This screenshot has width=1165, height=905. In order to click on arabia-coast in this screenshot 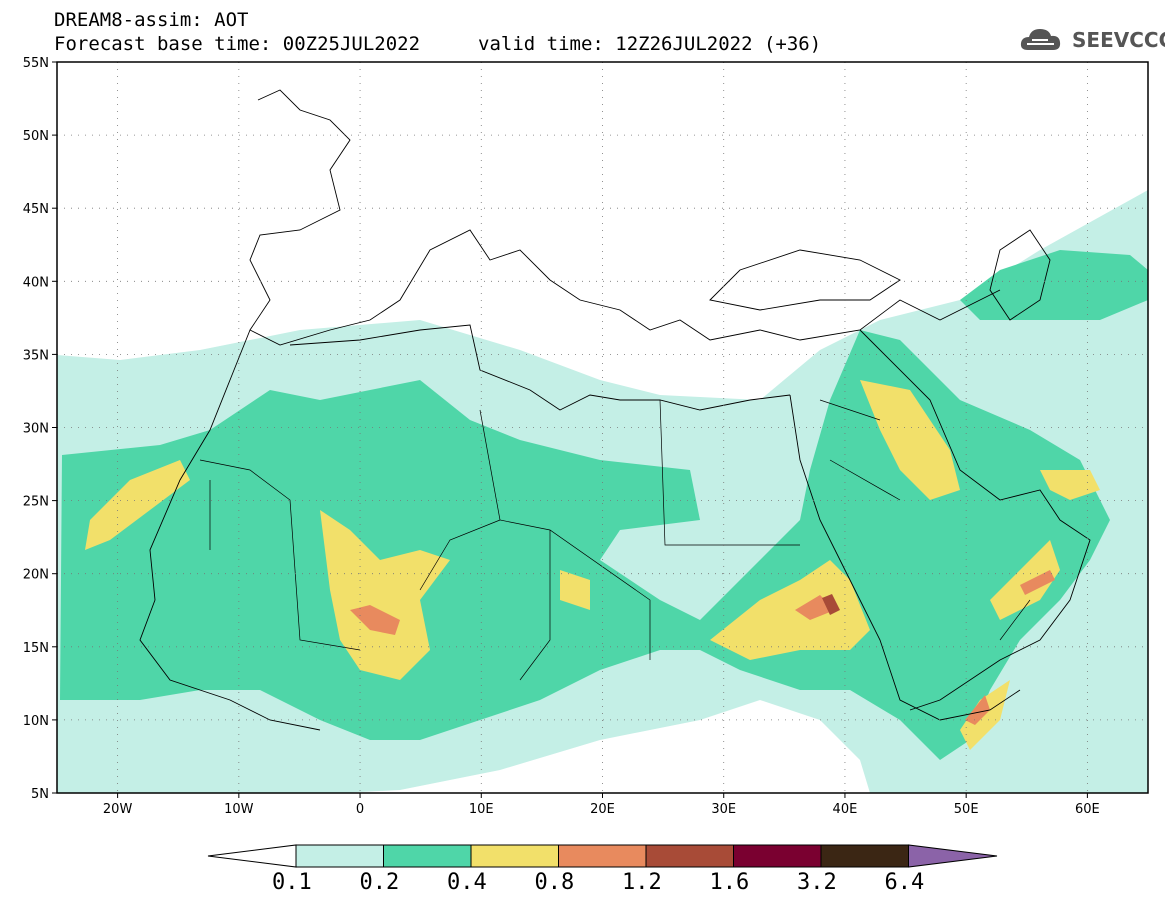, I will do `click(975, 520)`.